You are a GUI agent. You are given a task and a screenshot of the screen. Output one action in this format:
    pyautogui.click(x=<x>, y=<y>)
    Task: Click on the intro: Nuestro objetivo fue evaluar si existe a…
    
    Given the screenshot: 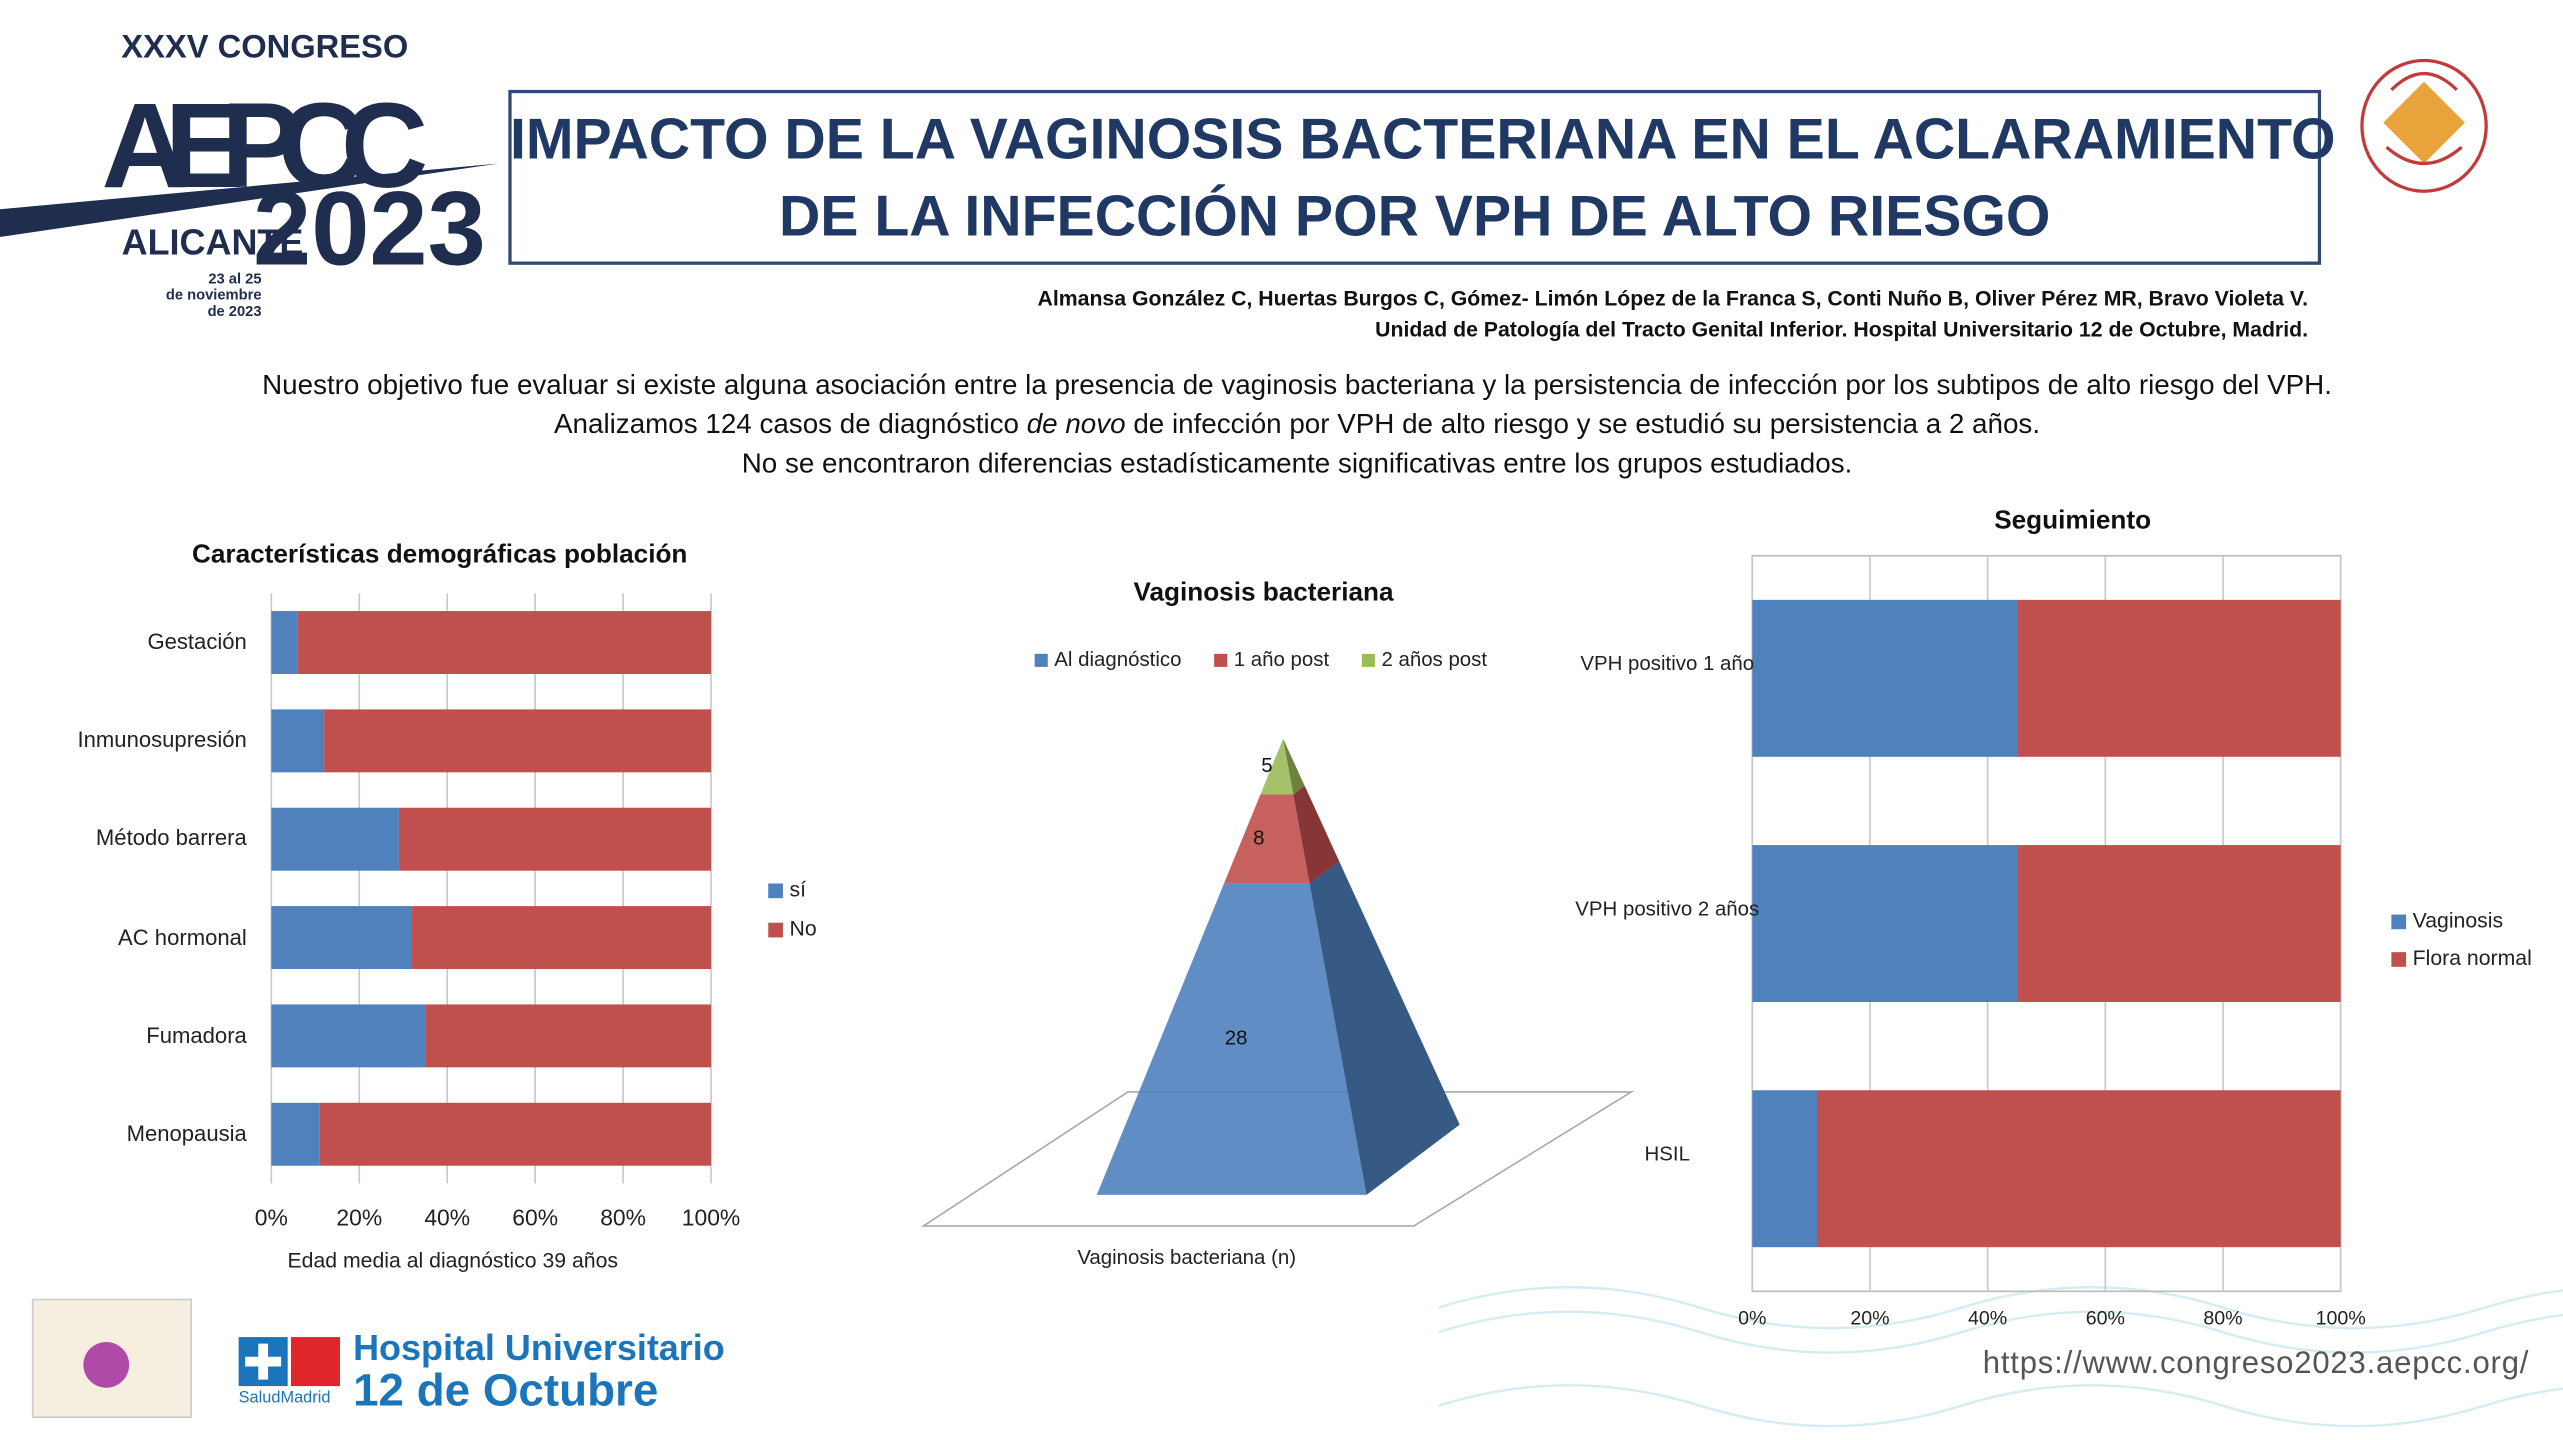 What is the action you would take?
    pyautogui.click(x=1281, y=425)
    